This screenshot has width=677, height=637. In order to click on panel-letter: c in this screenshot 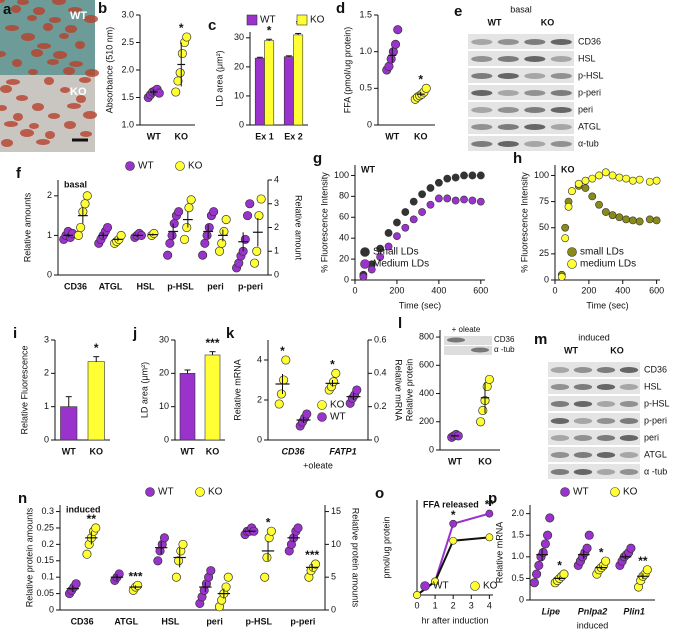, I will do `click(212, 25)`.